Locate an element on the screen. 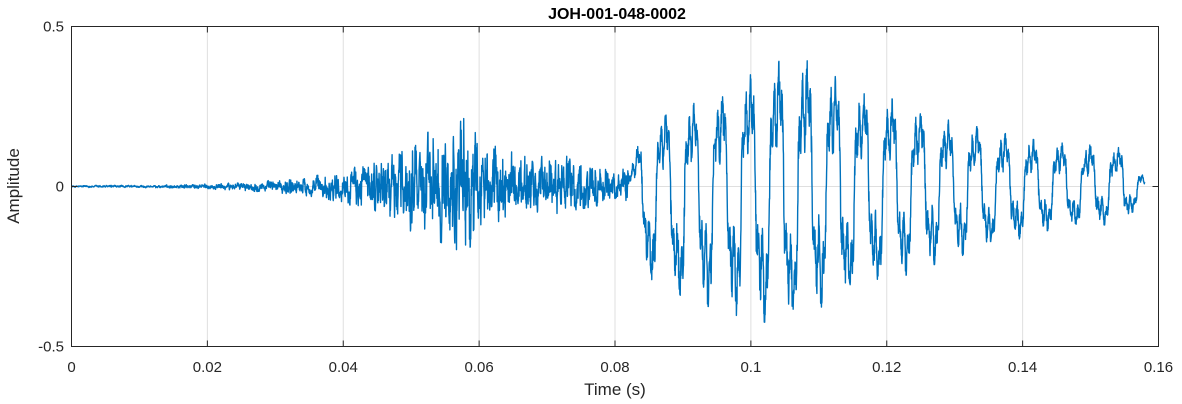 This screenshot has height=404, width=1182. x-tick-label: 0 is located at coordinates (71, 367).